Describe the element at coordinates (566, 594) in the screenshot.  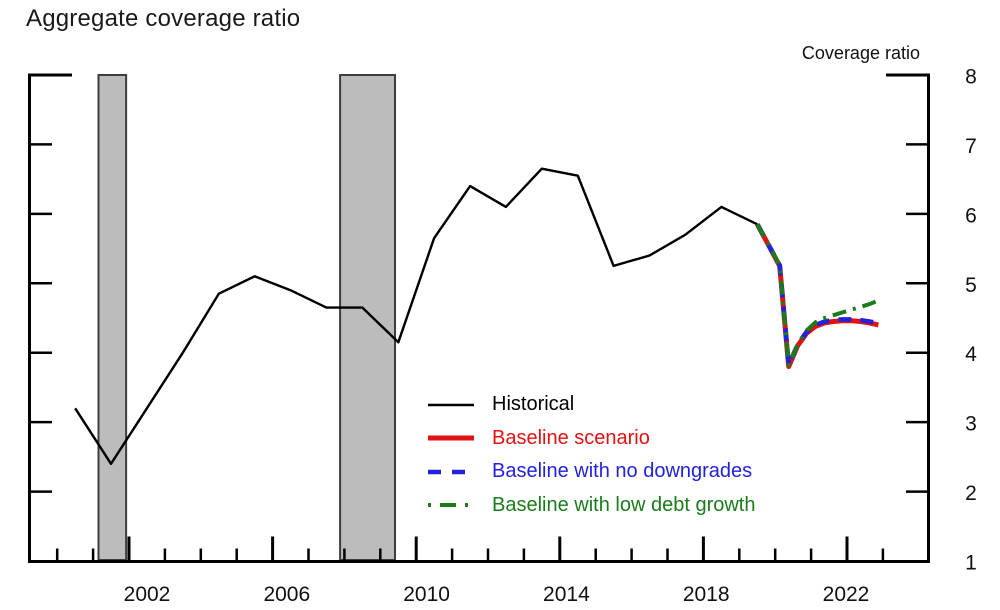
I see `x-axis-label: 2014` at that location.